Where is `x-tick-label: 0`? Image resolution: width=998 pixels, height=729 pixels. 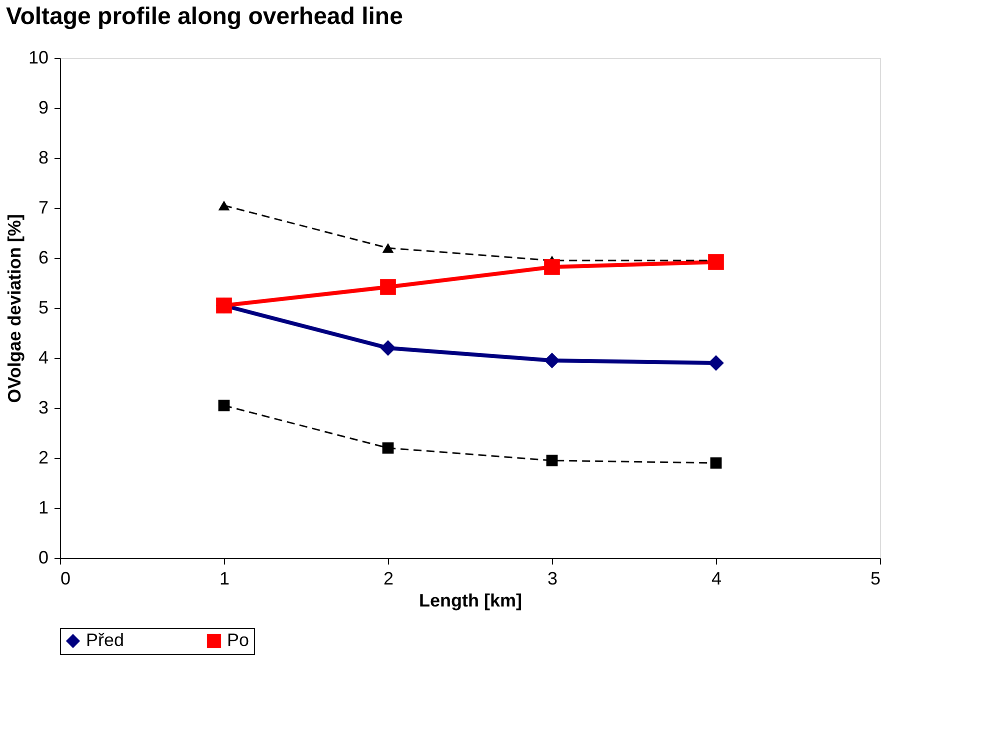 x-tick-label: 0 is located at coordinates (65, 578).